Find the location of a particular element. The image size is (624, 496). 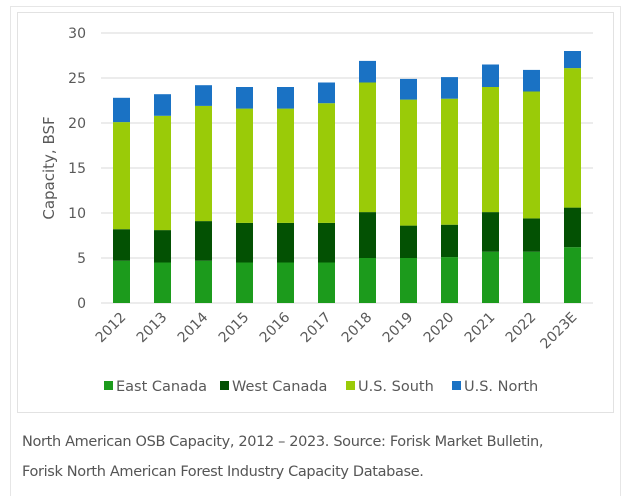

bar-segment-u-s-south-2015 is located at coordinates (244, 165).